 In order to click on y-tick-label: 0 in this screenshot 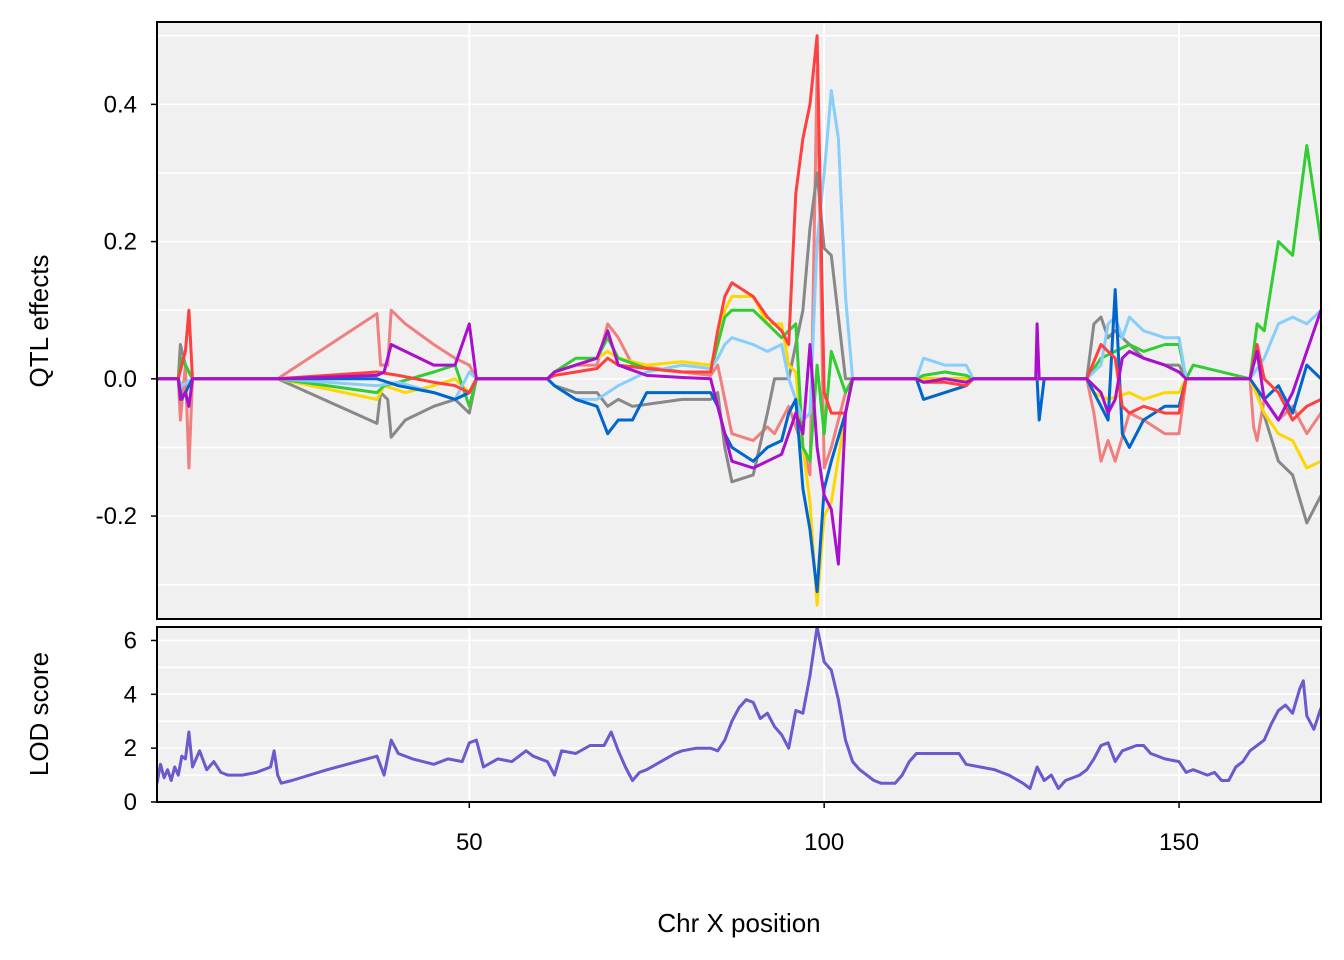, I will do `click(130, 802)`.